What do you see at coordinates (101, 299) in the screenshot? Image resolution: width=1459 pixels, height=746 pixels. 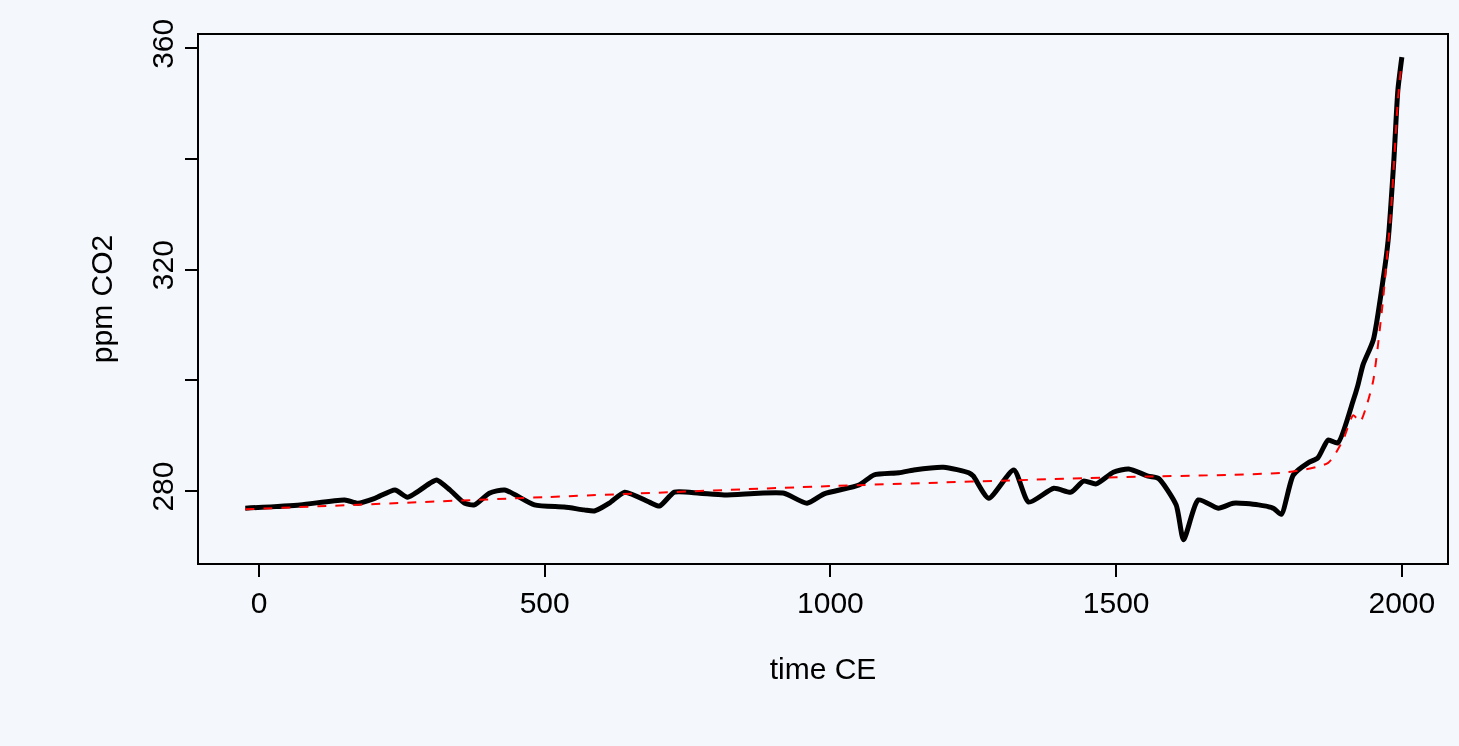 I see `y-axis-title: ppm CO2` at bounding box center [101, 299].